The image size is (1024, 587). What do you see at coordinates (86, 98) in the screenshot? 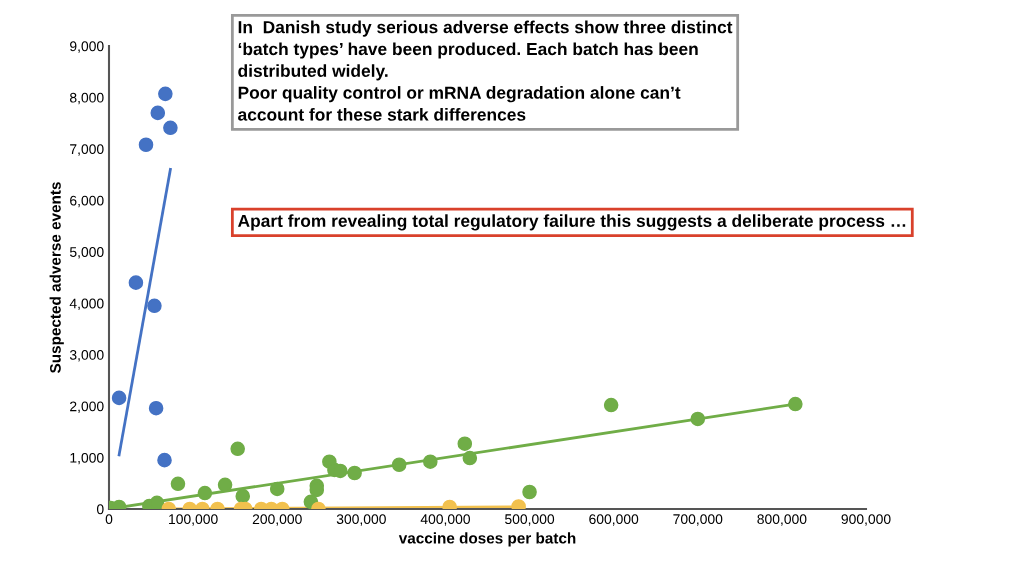
I see `y-tick-label: 8,000` at bounding box center [86, 98].